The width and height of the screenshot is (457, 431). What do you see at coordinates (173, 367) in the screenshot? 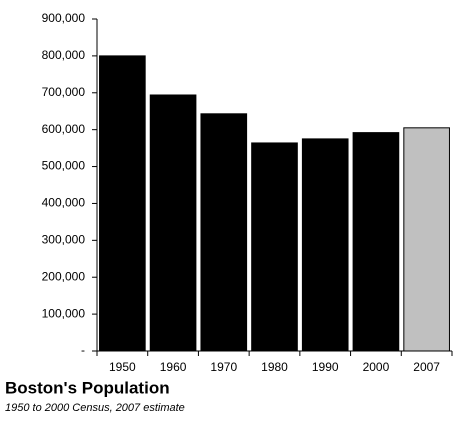
I see `x-tick-label: 1960` at bounding box center [173, 367].